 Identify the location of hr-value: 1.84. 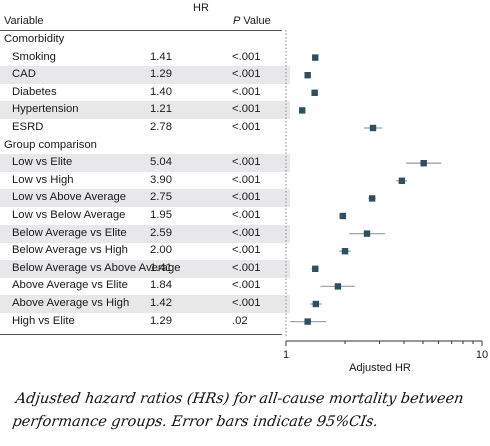
(161, 285).